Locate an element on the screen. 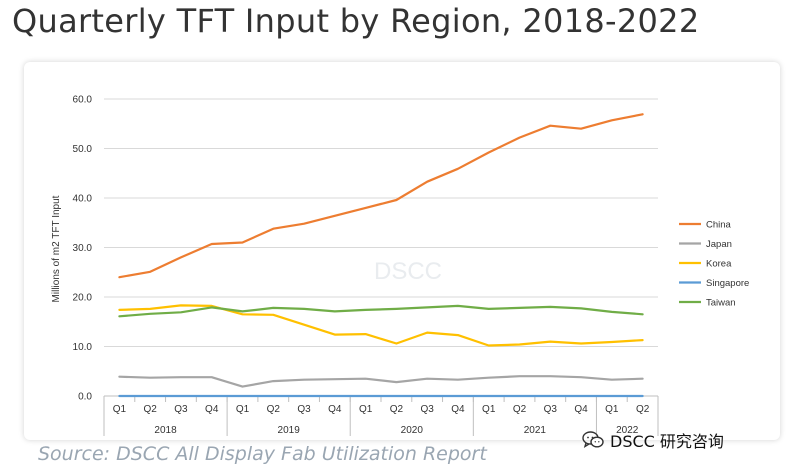  legend: China Japan Korea Singapore Taiwan is located at coordinates (714, 264).